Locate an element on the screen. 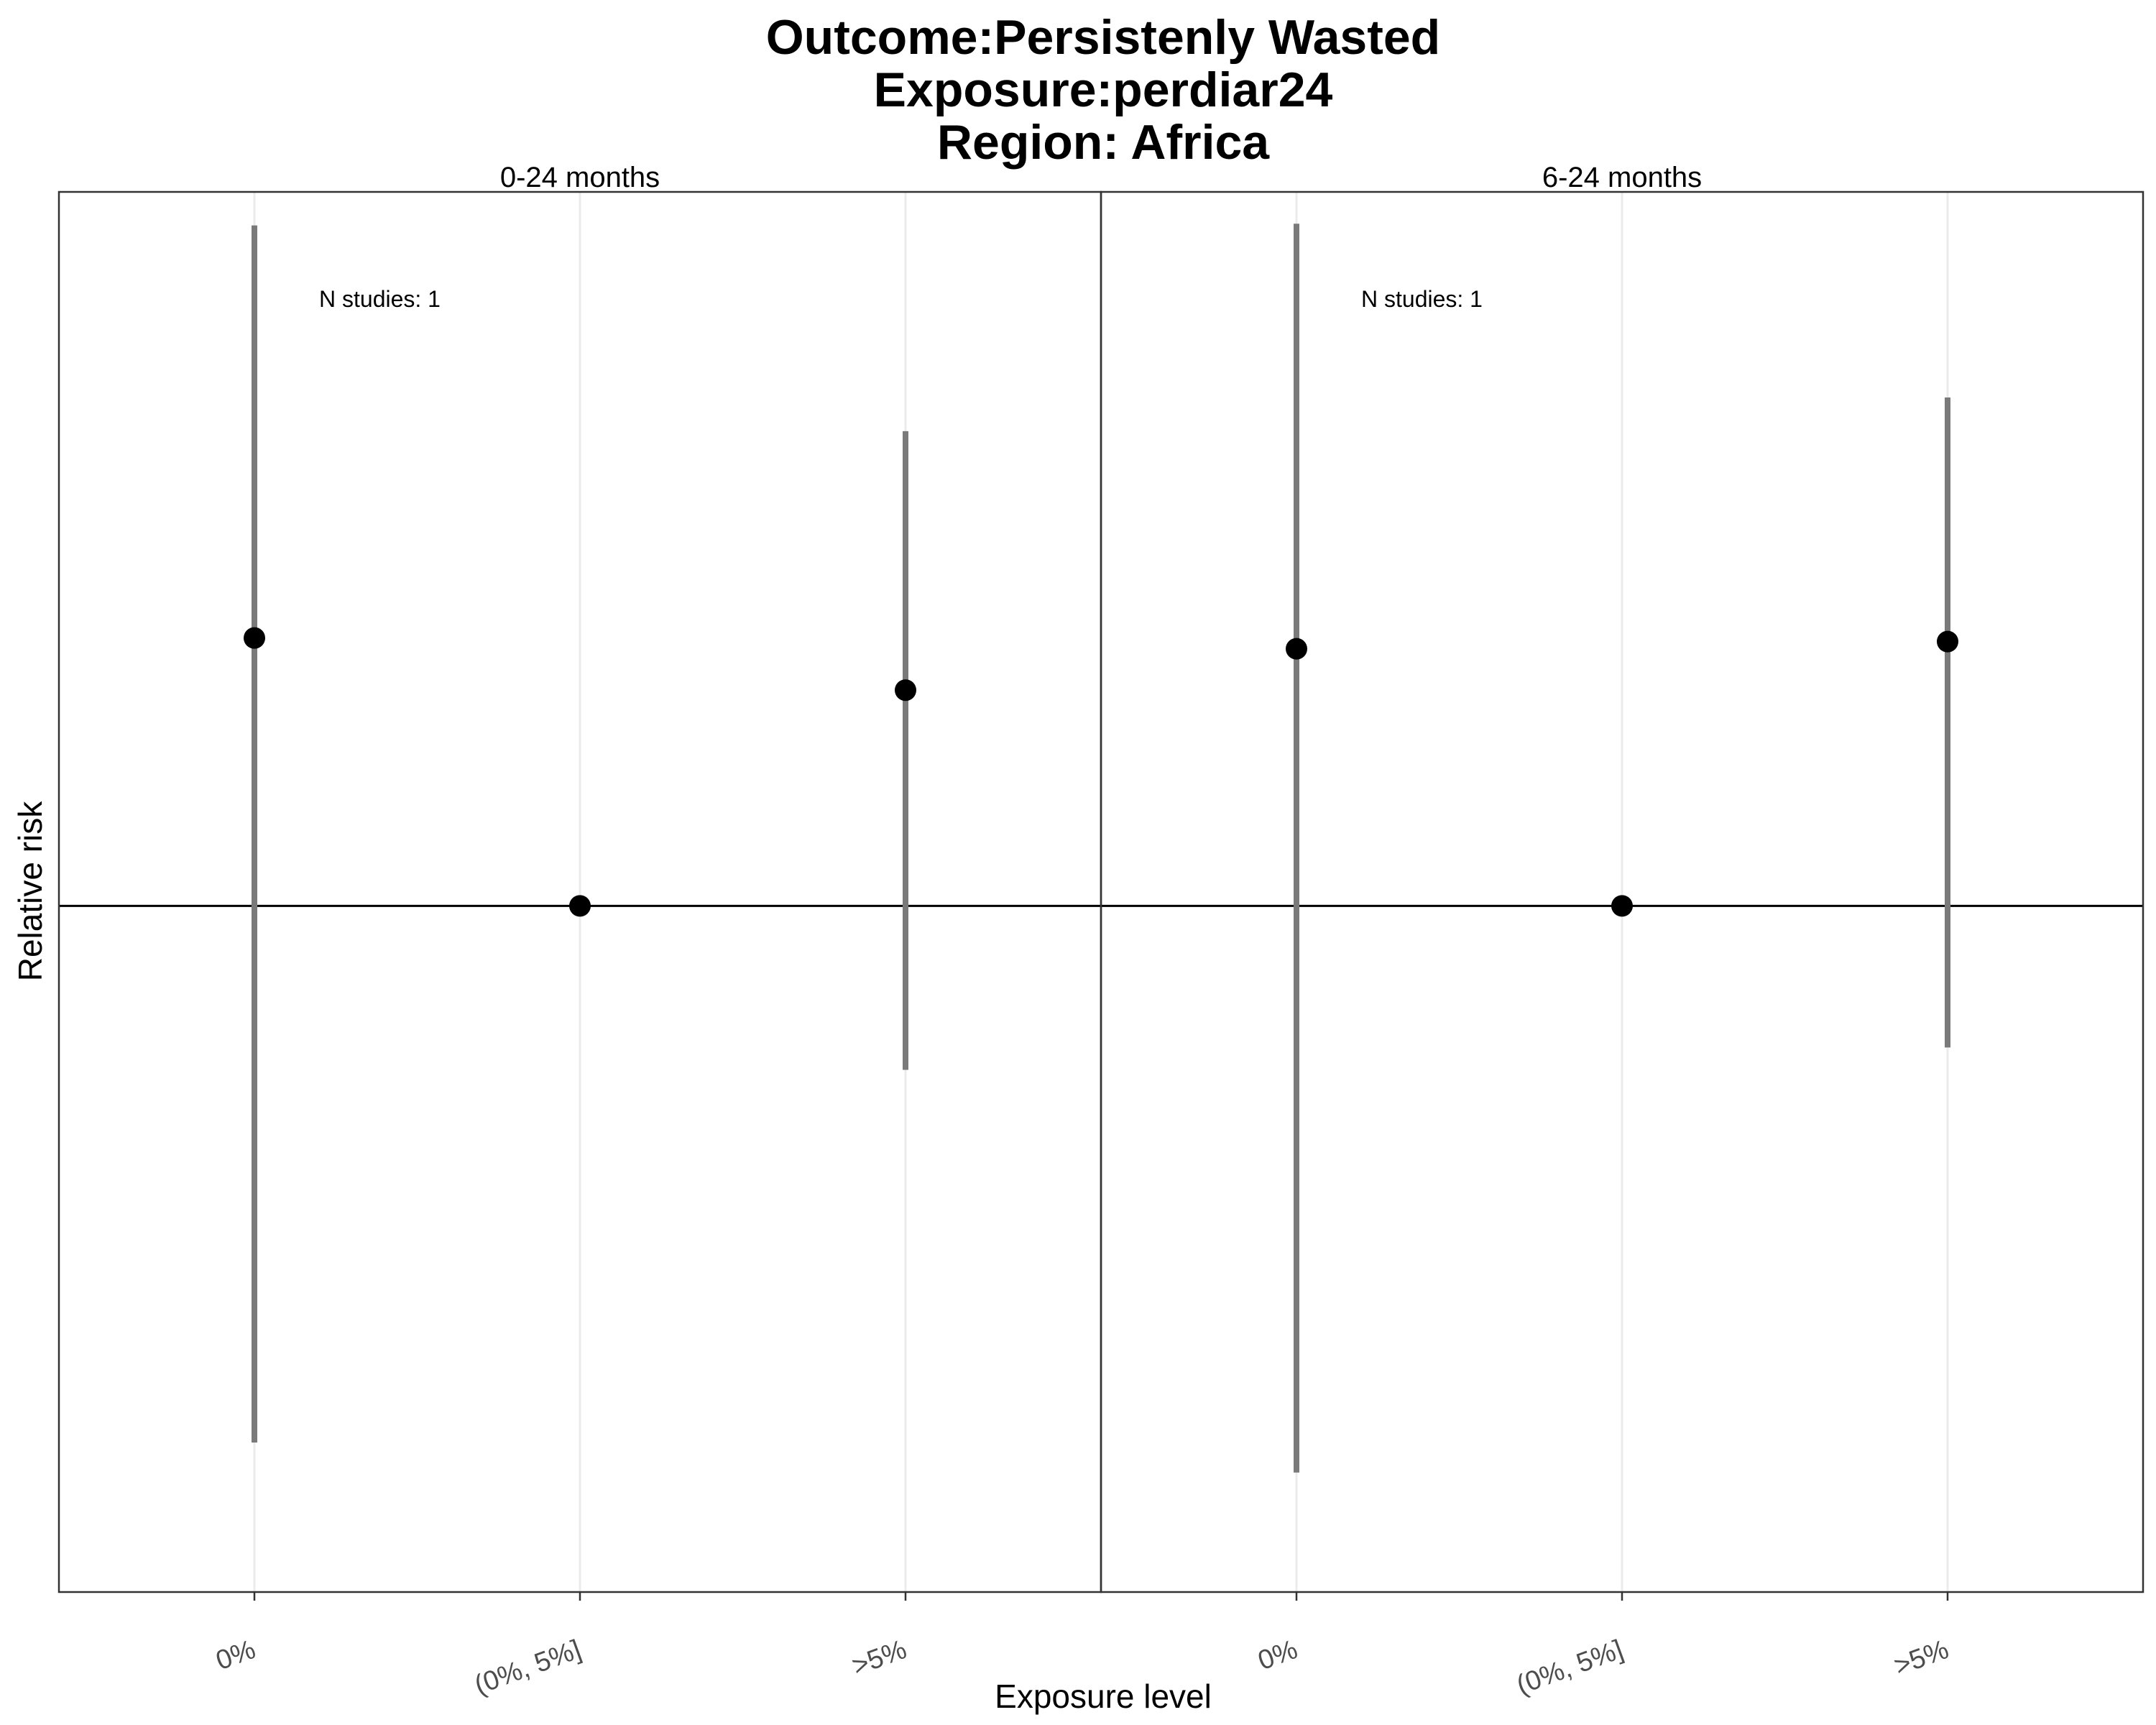  title-line-2: Exposure:perdiar24 is located at coordinates (1103, 90).